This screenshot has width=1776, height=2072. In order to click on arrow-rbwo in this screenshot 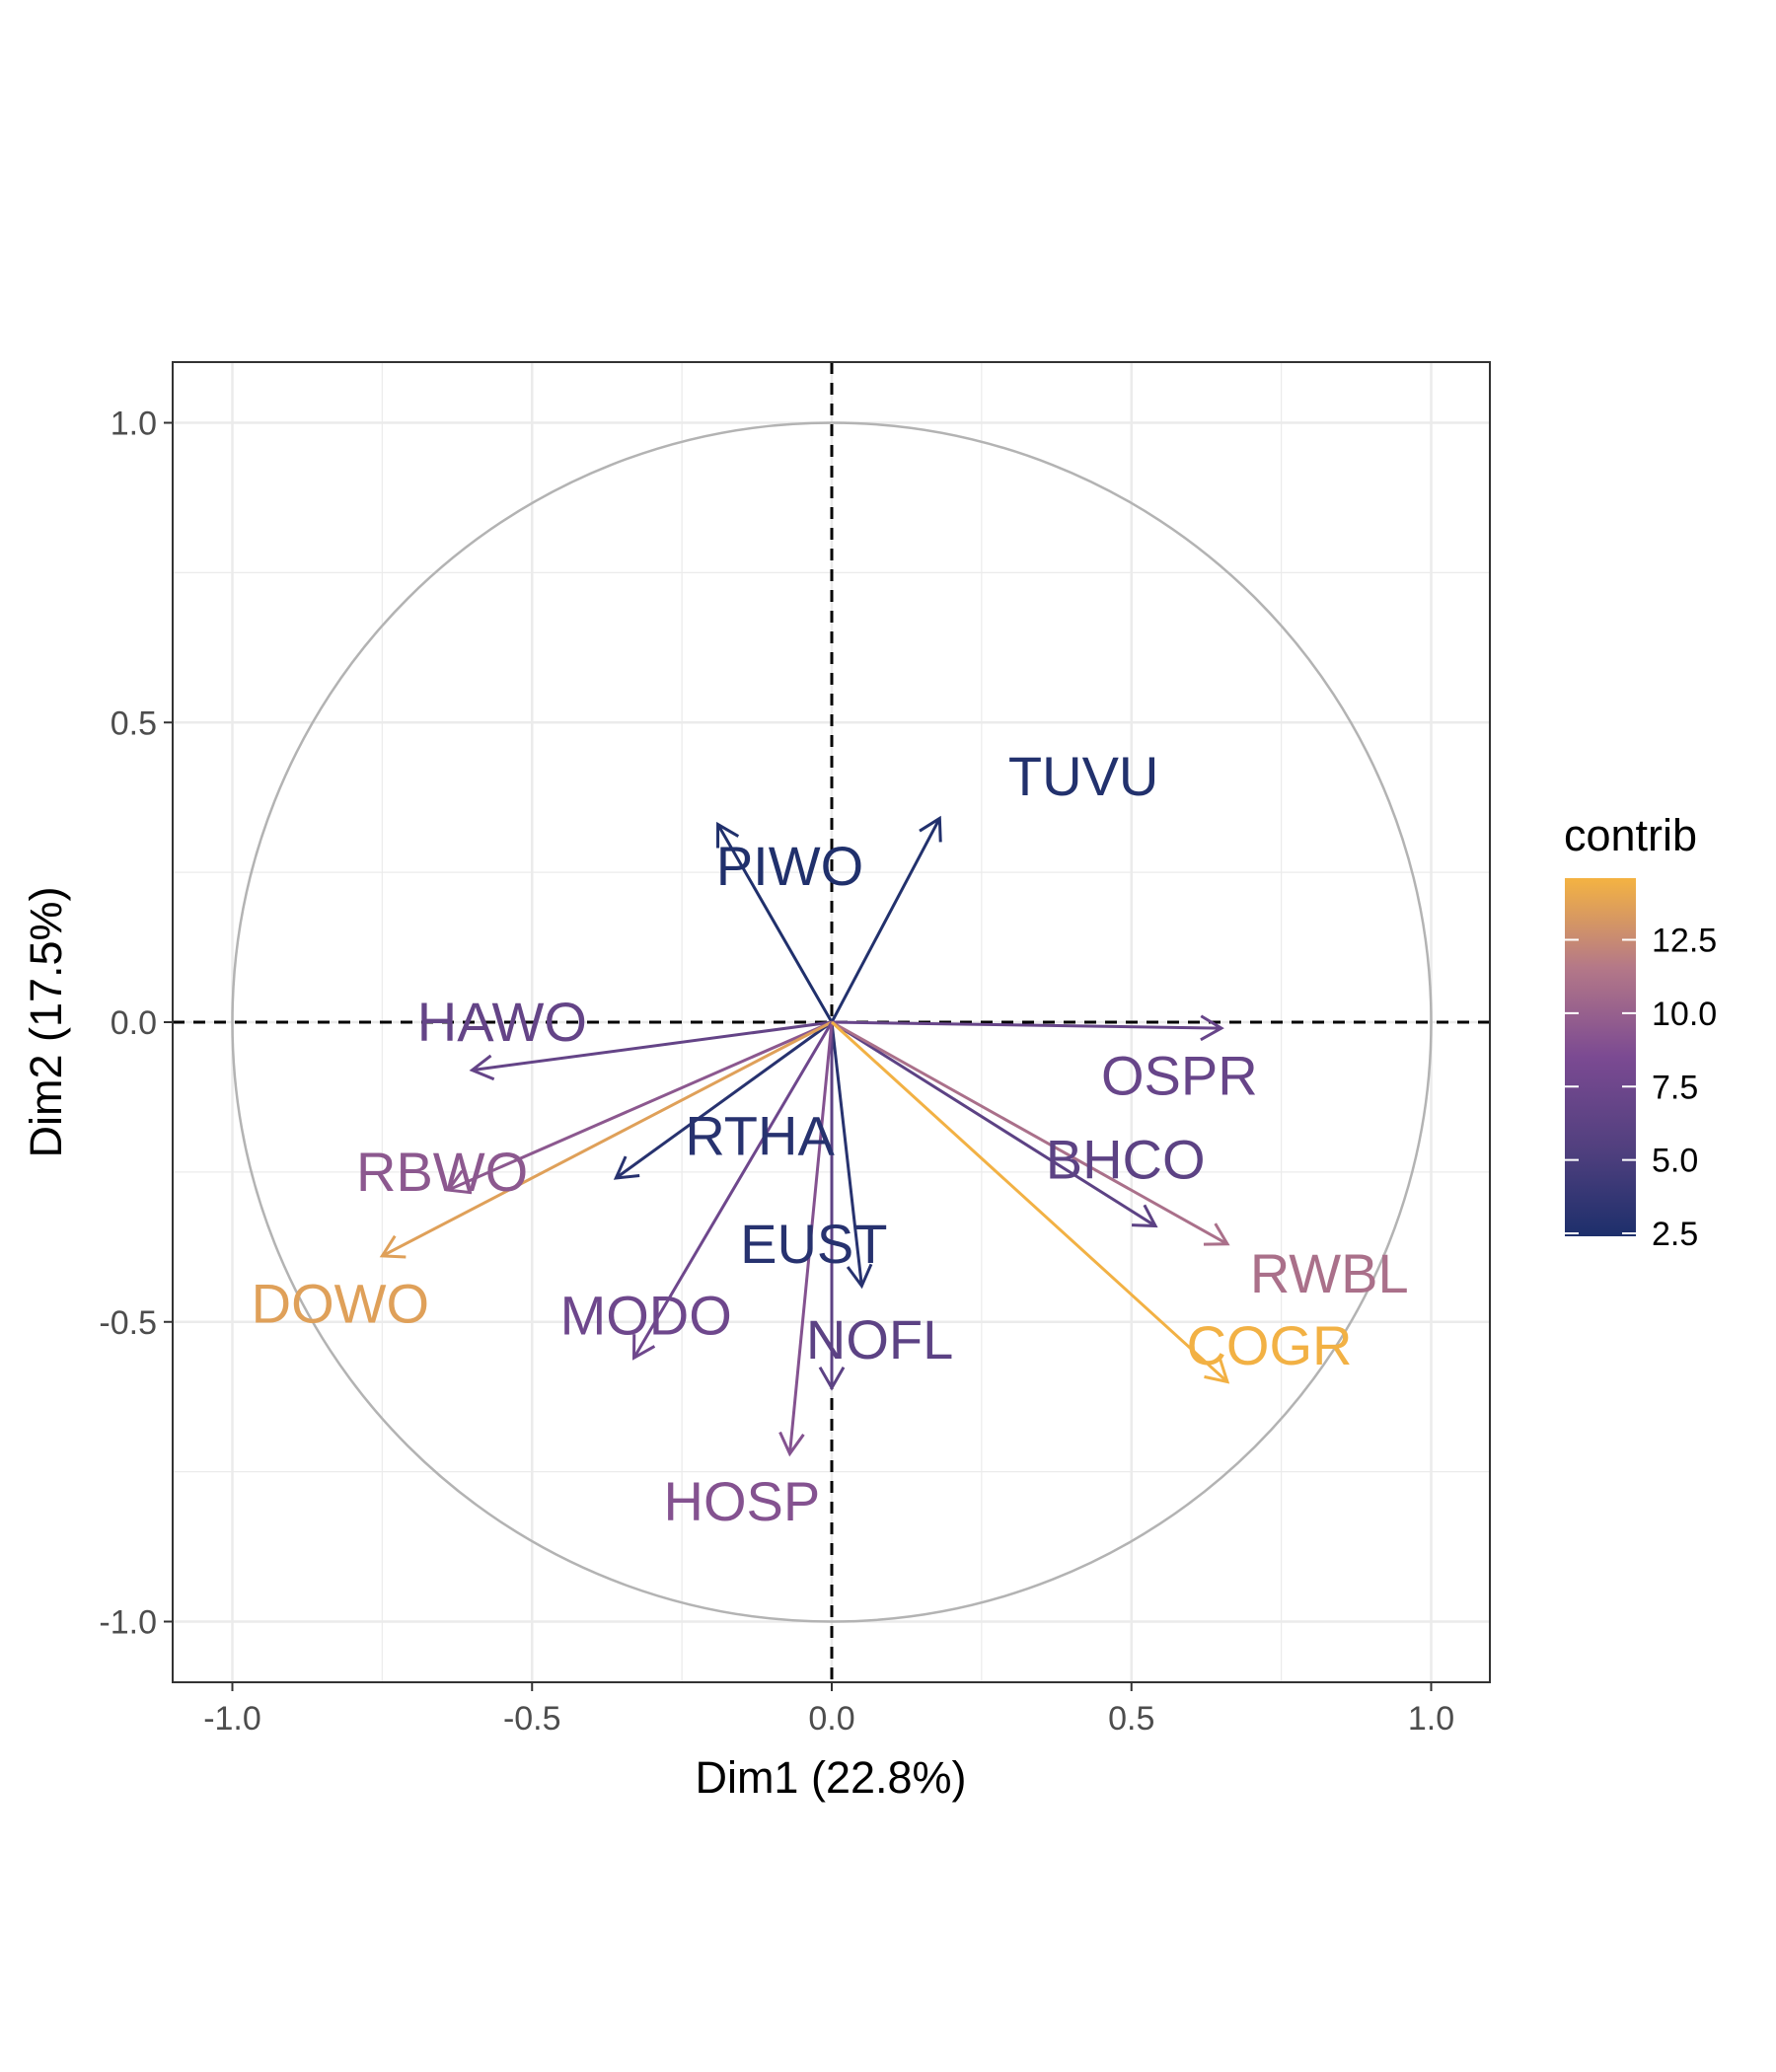, I will do `click(640, 1106)`.